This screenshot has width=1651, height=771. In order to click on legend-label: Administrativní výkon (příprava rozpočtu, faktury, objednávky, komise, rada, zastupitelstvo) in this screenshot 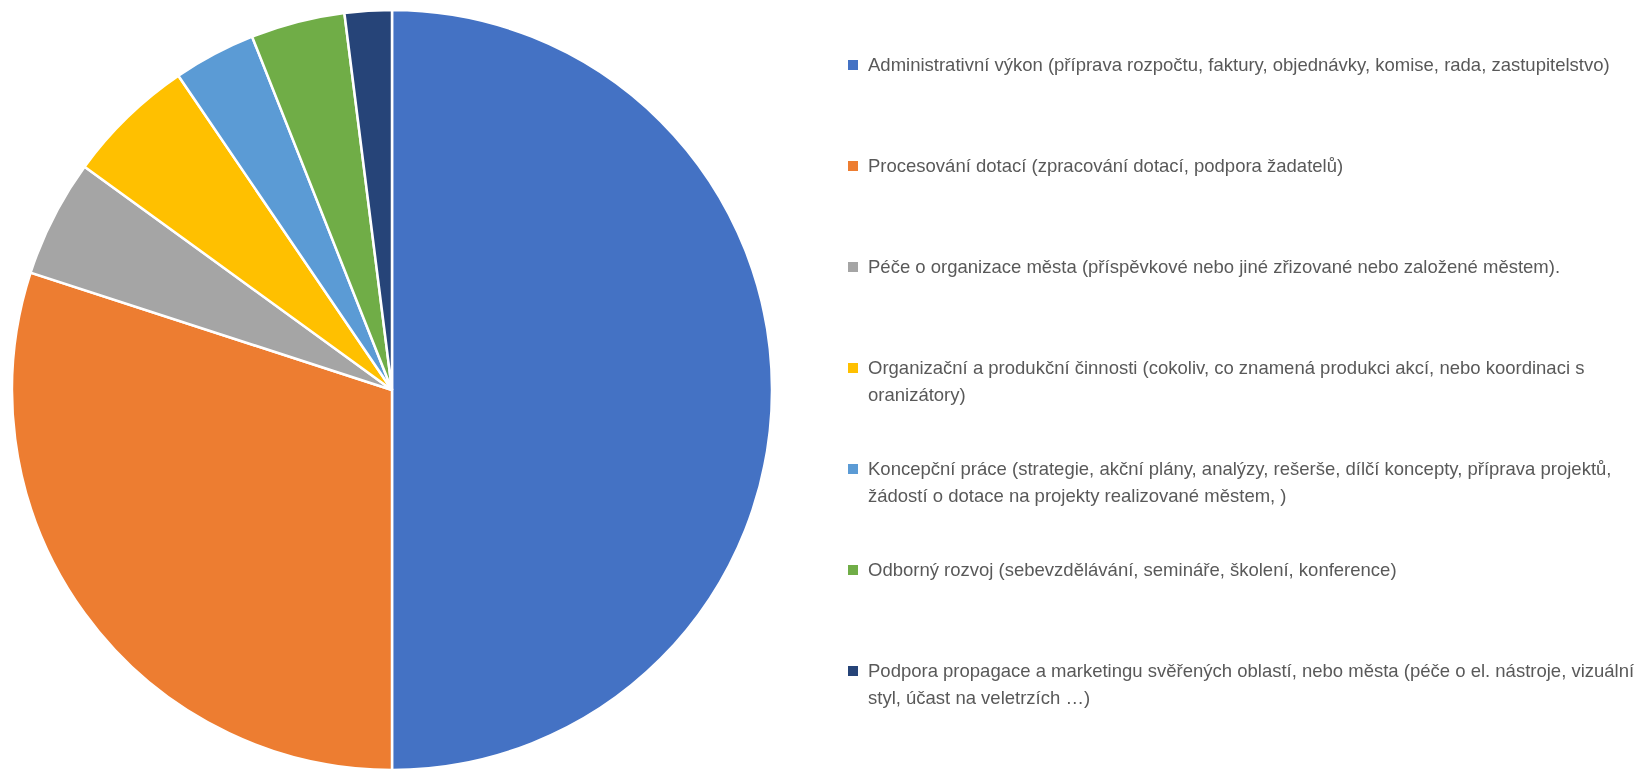, I will do `click(1239, 64)`.